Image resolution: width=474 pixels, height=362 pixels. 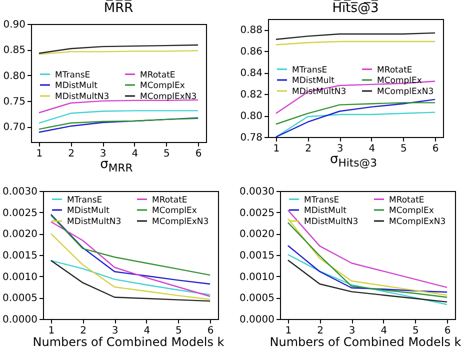 I want to click on x-axis-title: σ$_{MRR}$, so click(x=116, y=166).